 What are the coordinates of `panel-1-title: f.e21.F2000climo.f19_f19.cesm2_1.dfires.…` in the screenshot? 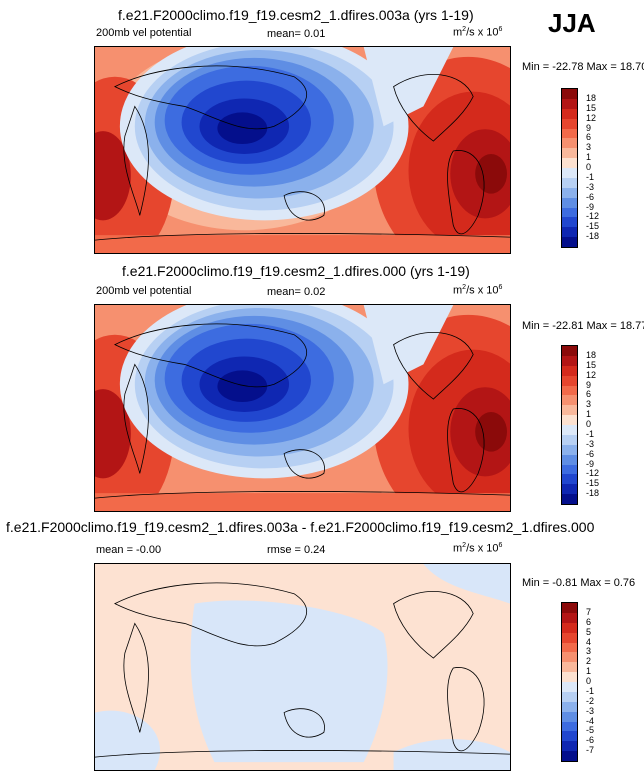 It's located at (296, 15).